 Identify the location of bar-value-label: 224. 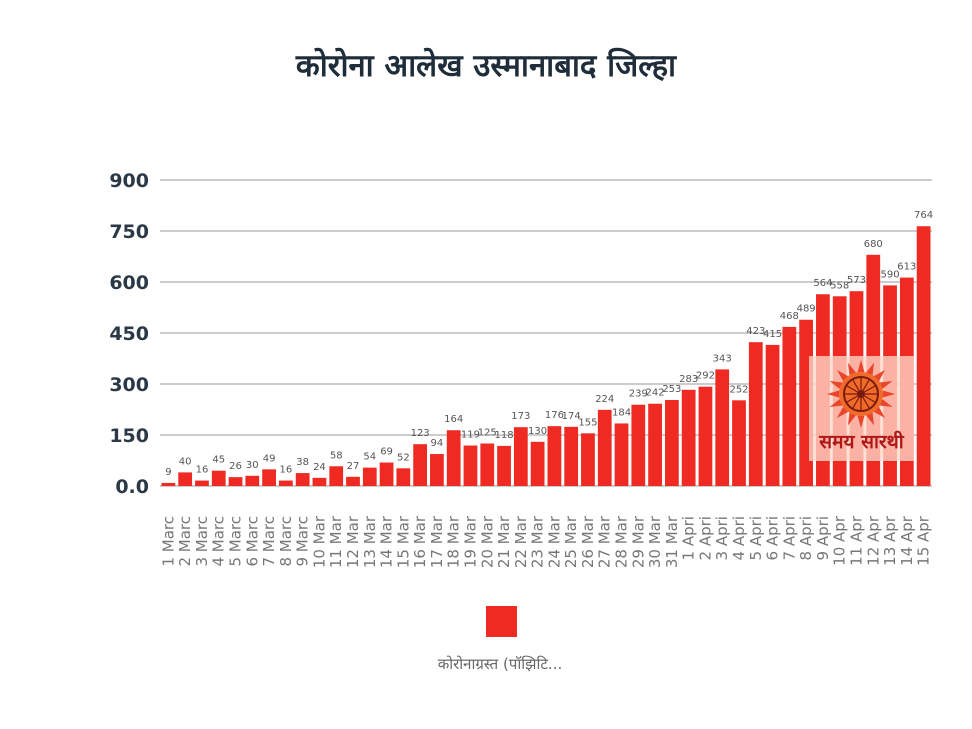
(604, 399).